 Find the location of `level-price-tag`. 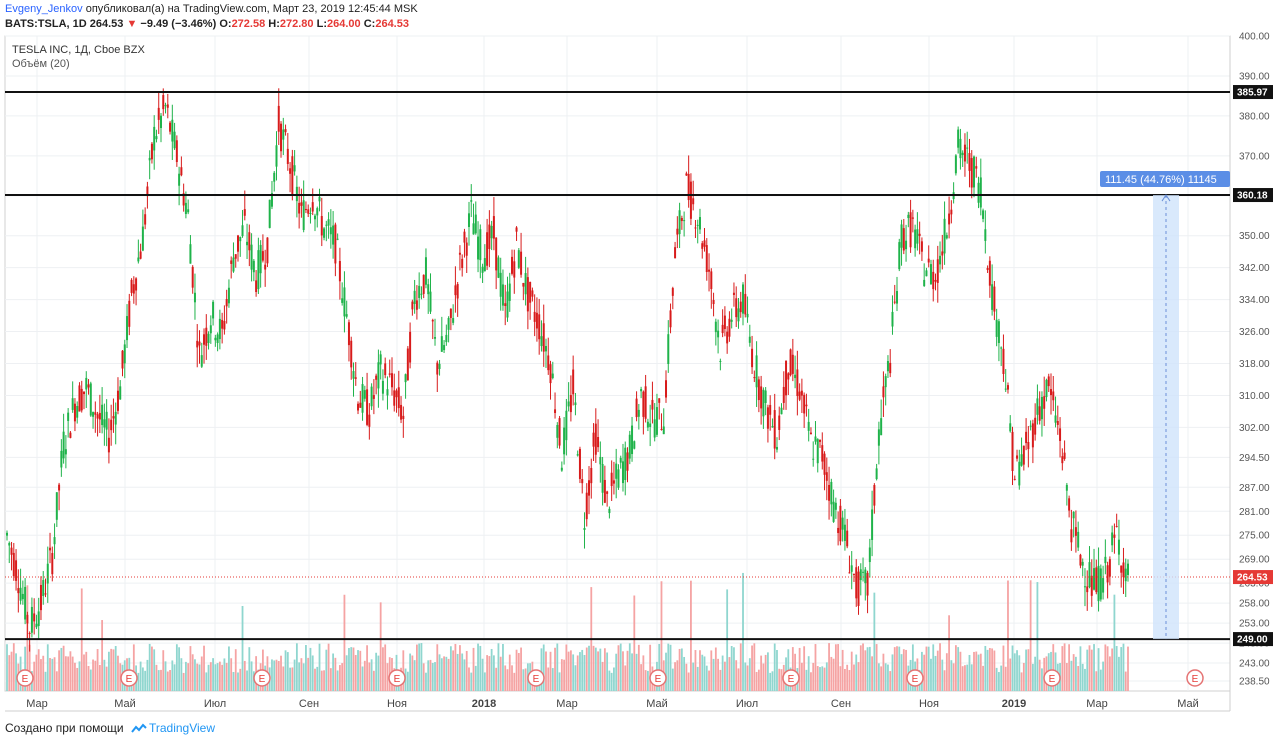

level-price-tag is located at coordinates (1253, 195).